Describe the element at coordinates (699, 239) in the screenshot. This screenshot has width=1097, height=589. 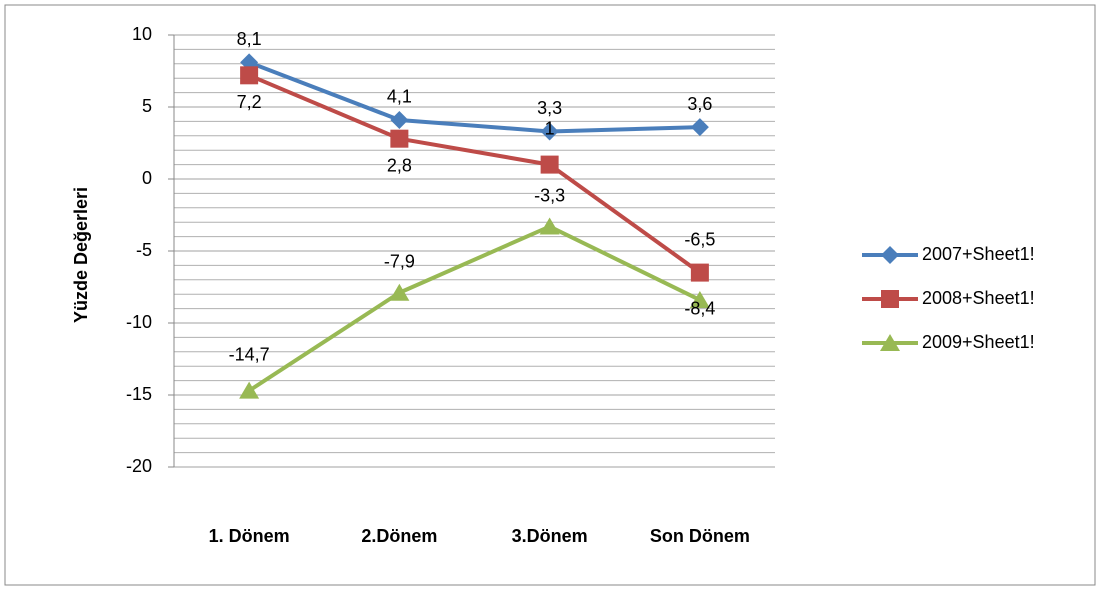
I see `data-label: -6,5` at that location.